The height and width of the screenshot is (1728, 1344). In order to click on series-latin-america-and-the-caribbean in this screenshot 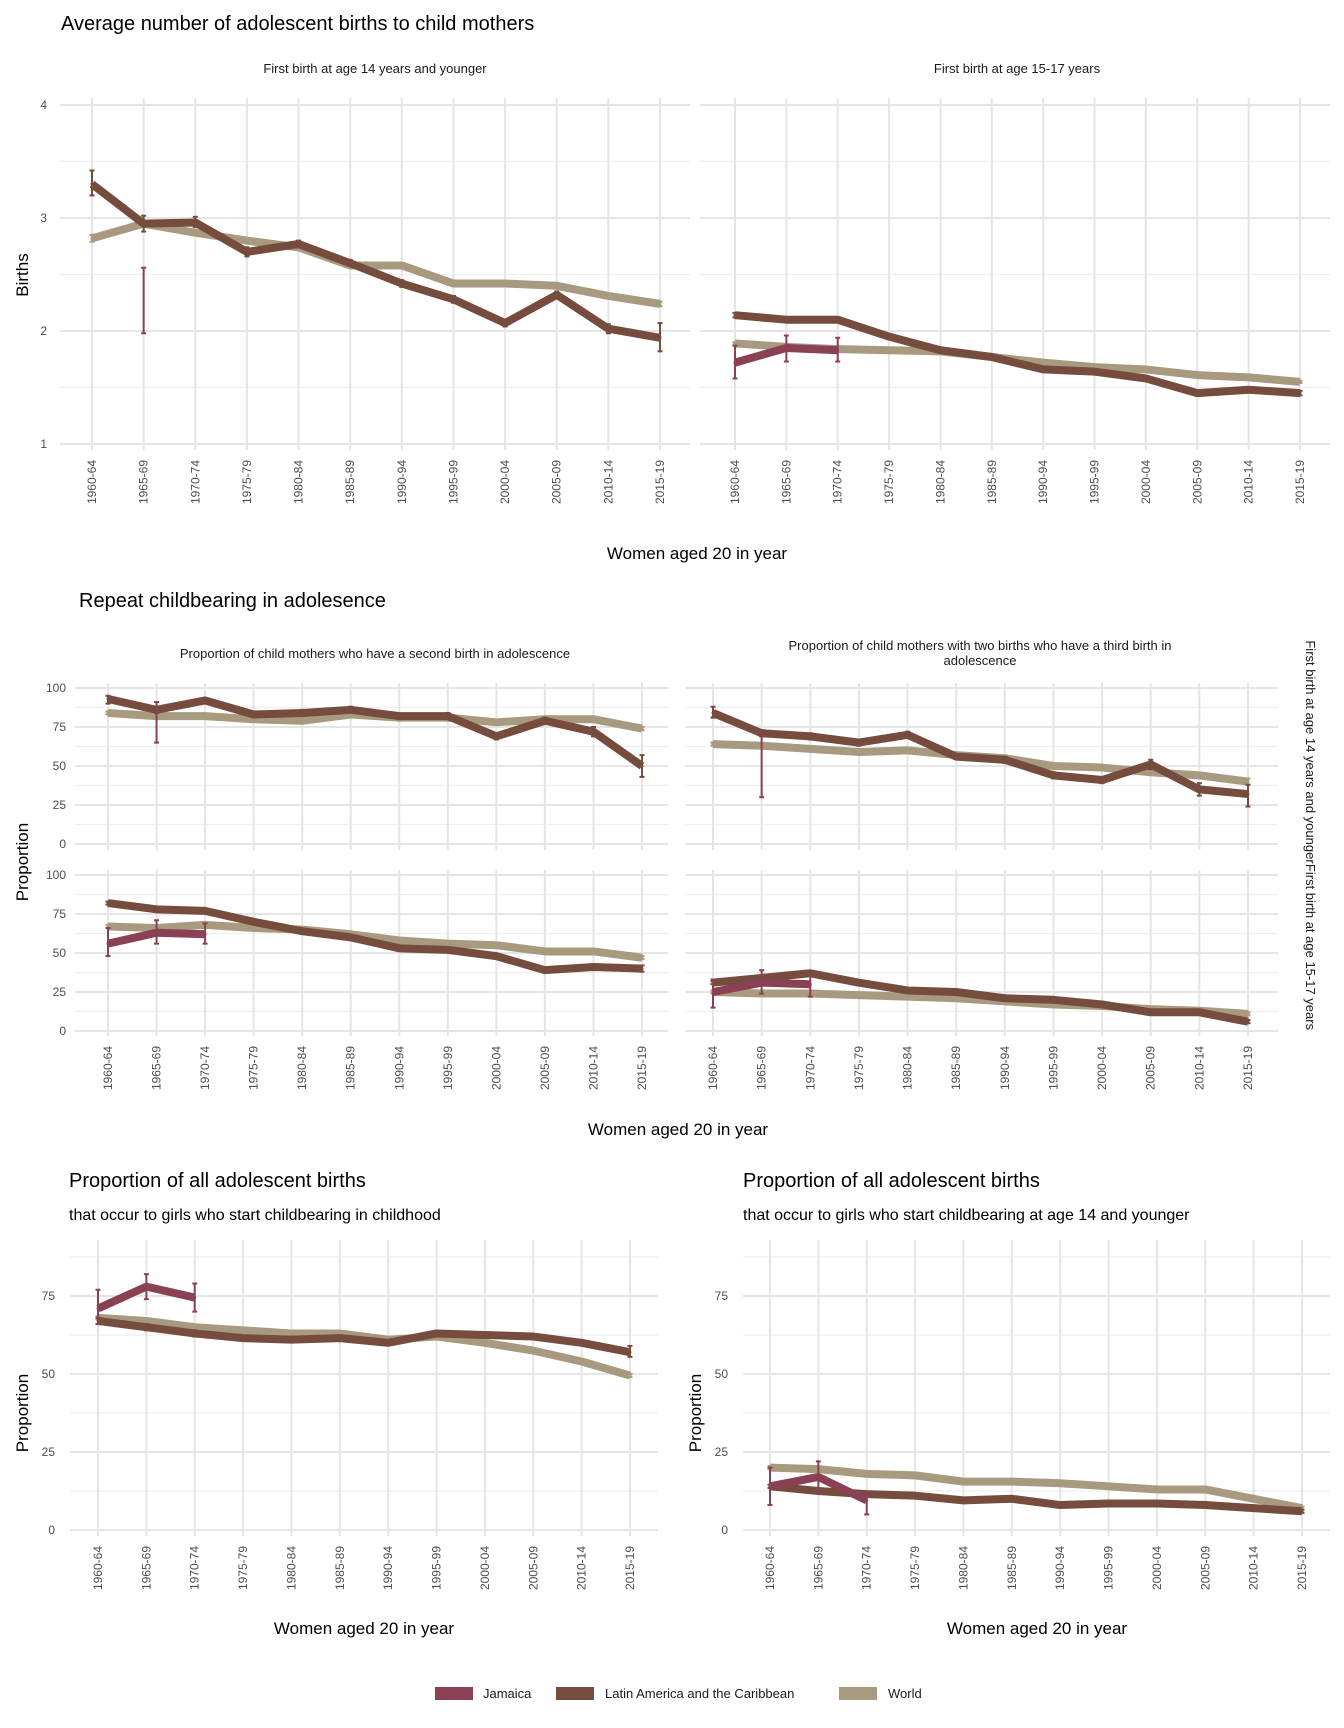, I will do `click(375, 937)`.